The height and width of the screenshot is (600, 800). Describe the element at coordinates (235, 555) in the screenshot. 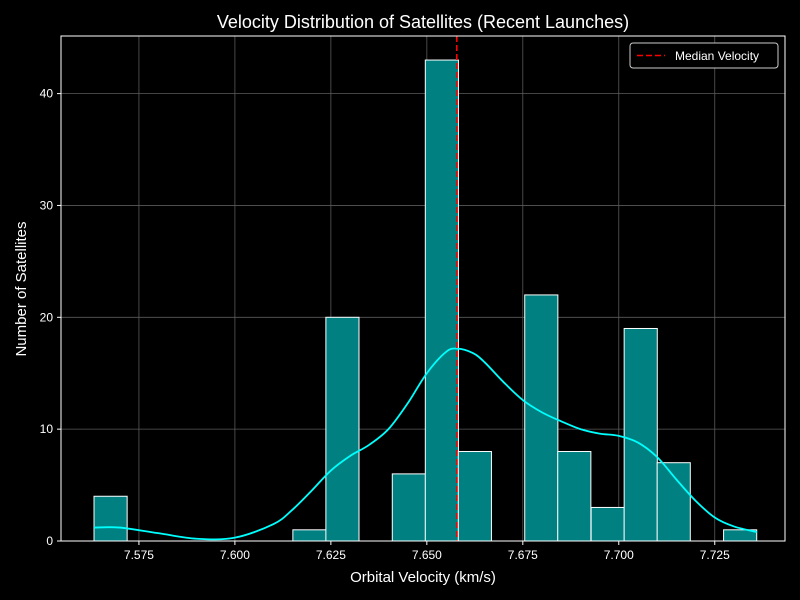

I see `x-tick-label: 7.600` at that location.